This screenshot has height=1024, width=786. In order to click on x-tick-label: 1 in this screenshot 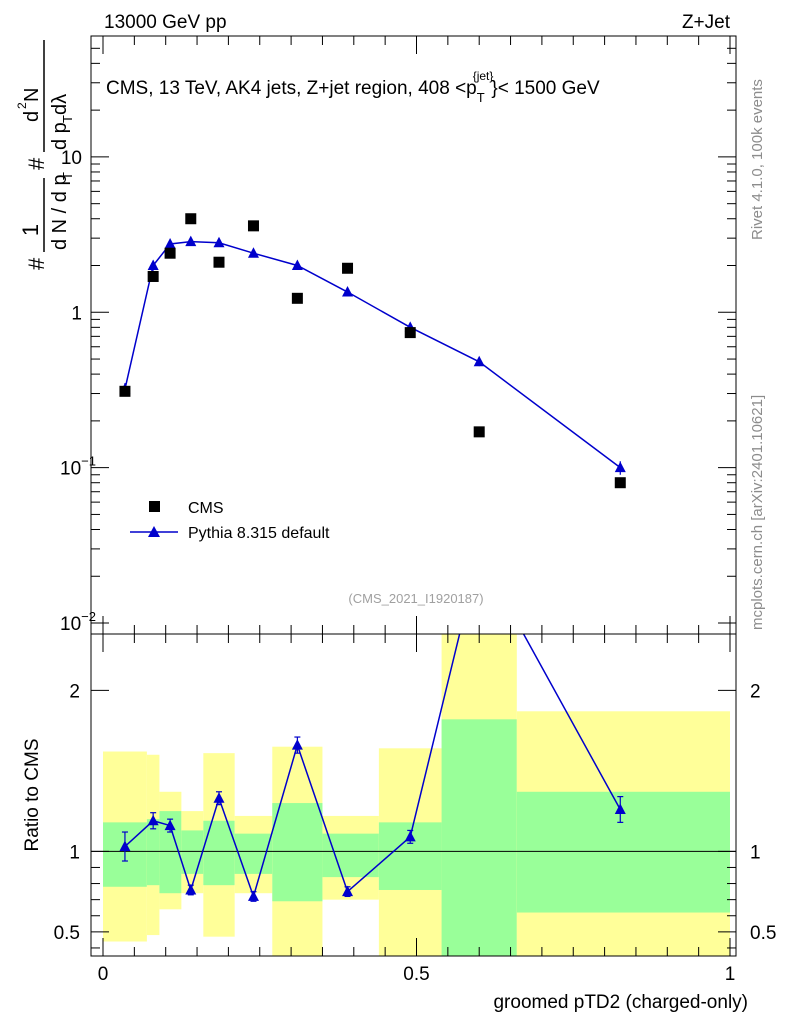, I will do `click(730, 974)`.